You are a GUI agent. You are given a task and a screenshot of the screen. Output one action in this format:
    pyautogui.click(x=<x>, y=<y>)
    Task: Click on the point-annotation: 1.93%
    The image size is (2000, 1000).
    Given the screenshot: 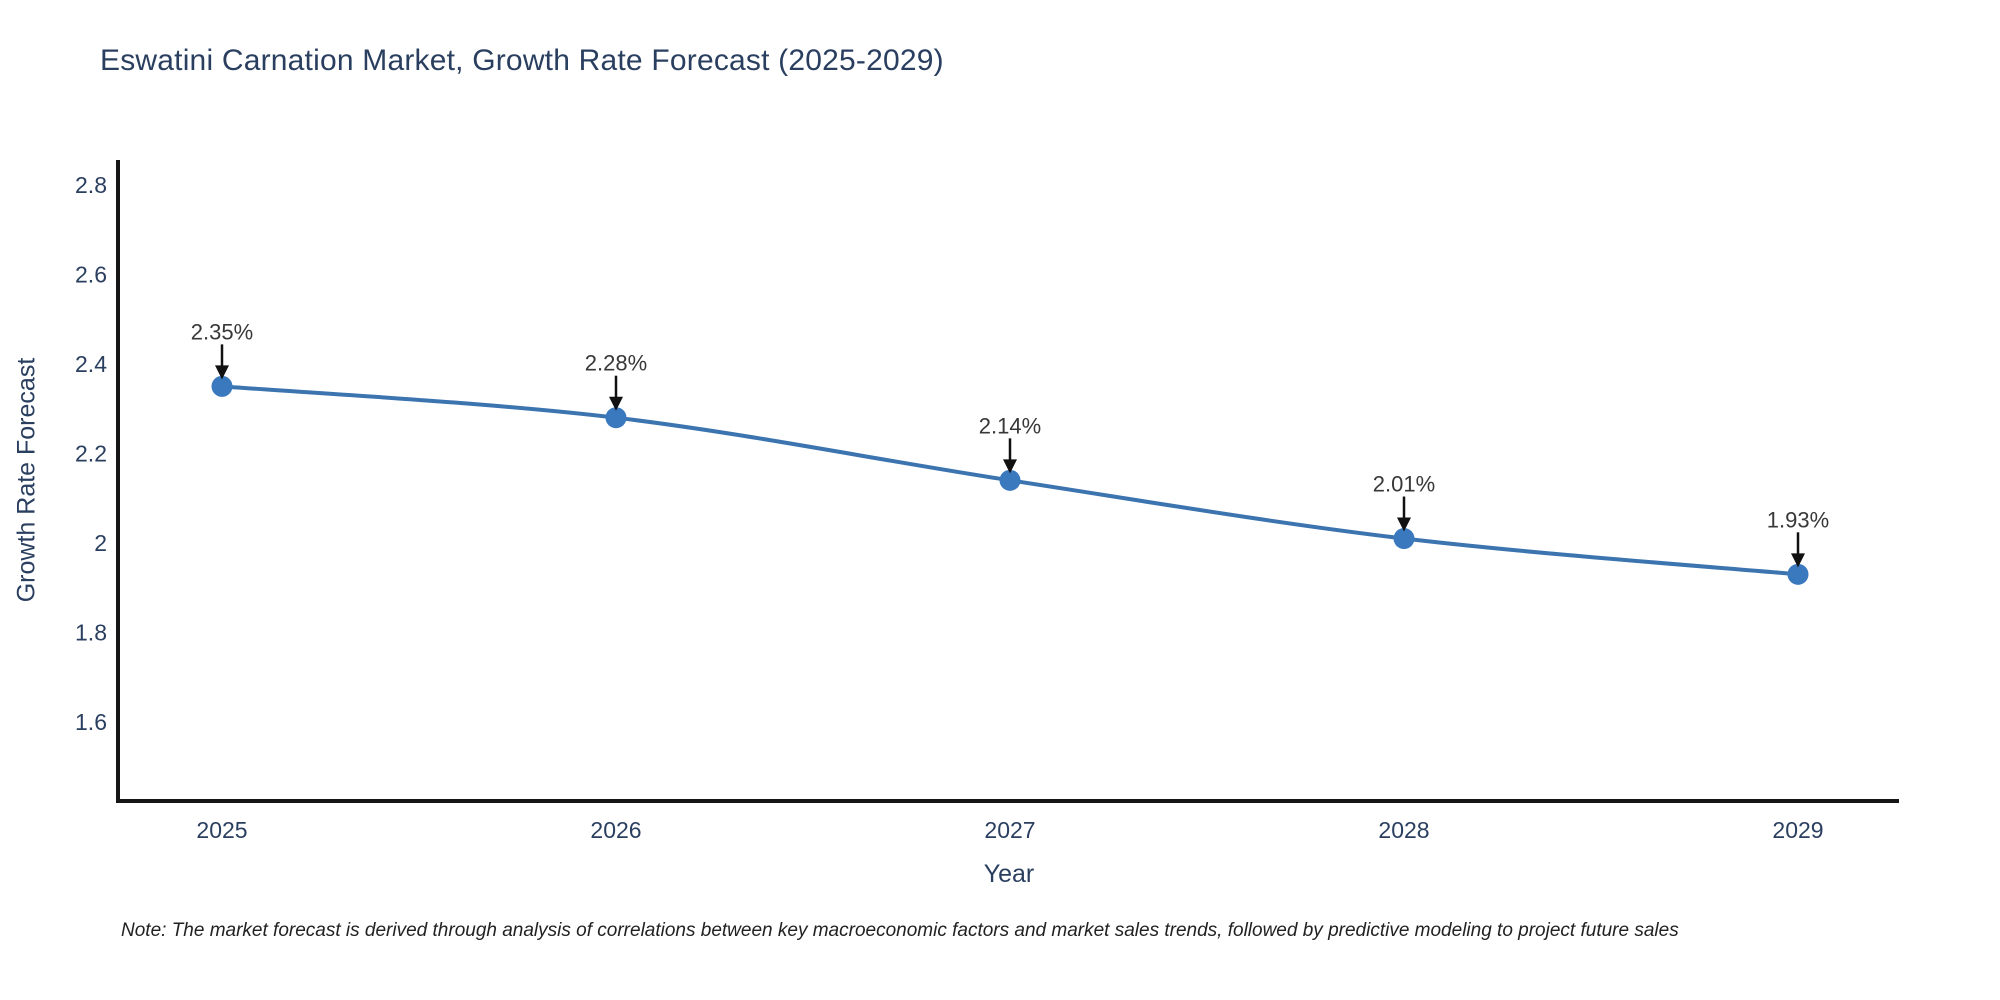 What is the action you would take?
    pyautogui.click(x=1798, y=519)
    